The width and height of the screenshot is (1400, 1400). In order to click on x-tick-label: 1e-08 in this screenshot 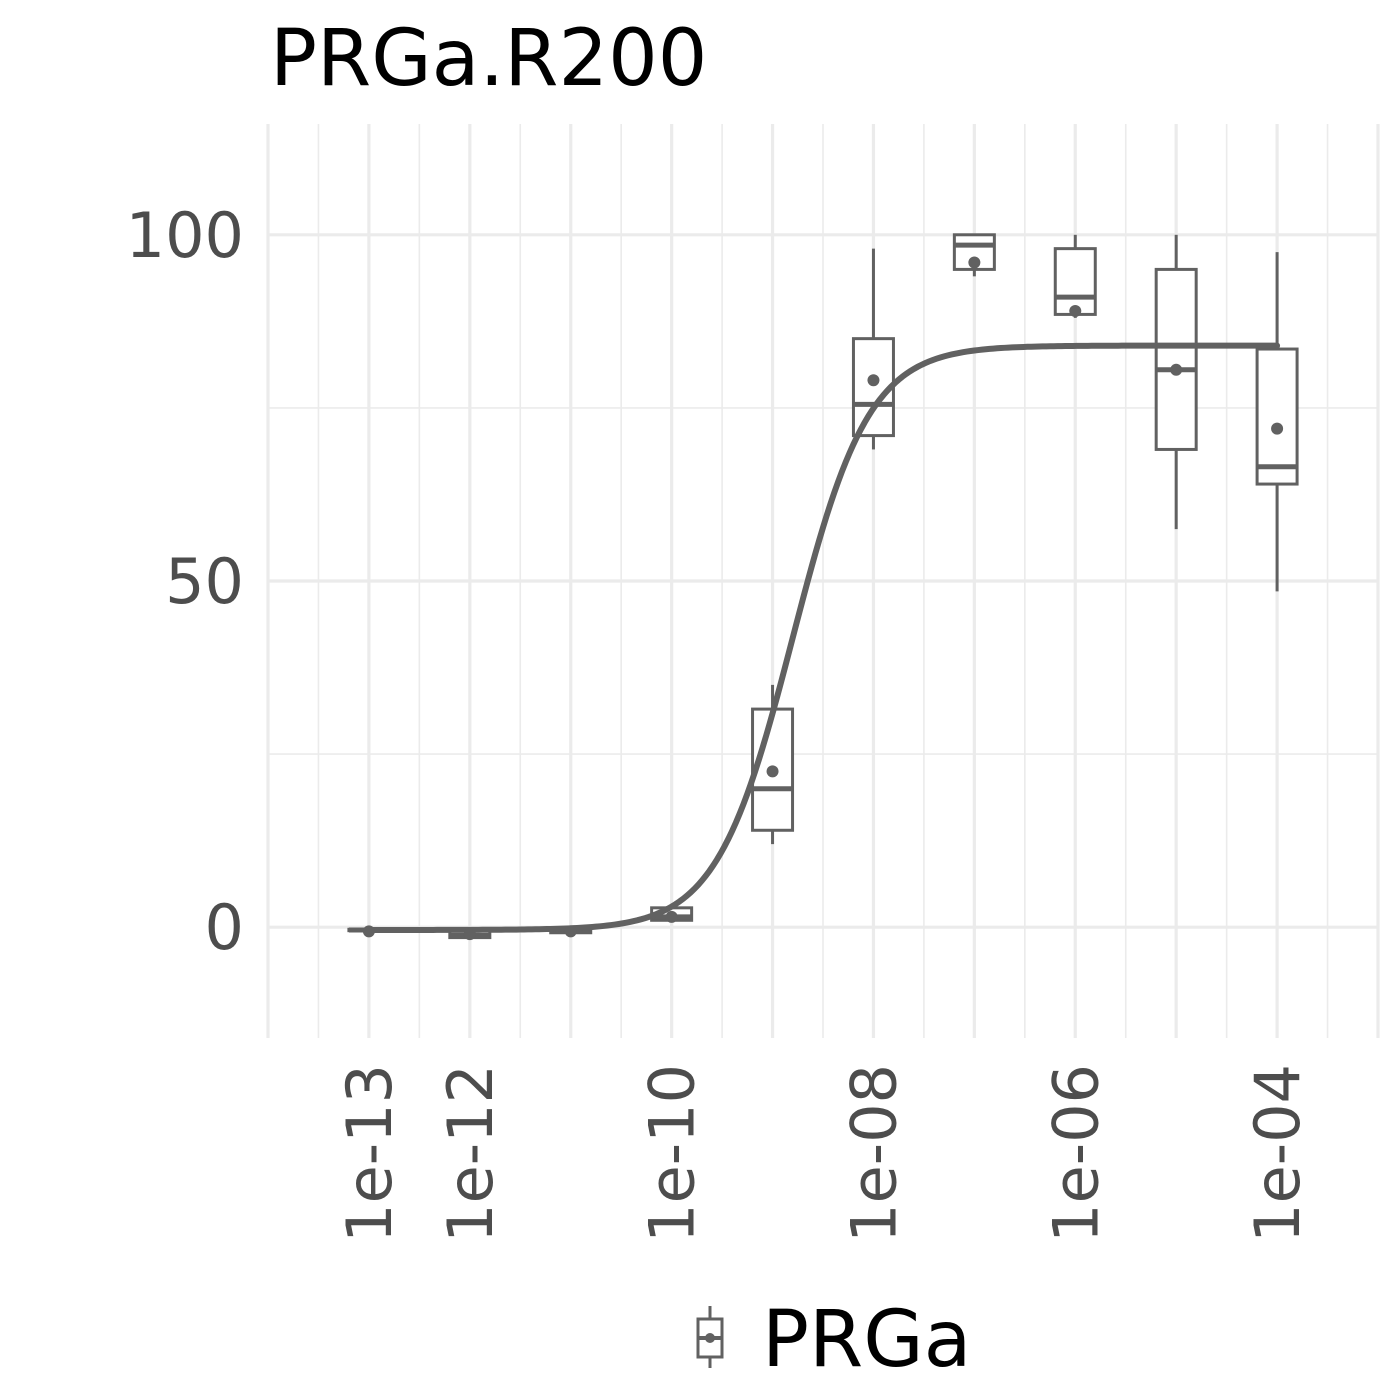, I will do `click(873, 1153)`.